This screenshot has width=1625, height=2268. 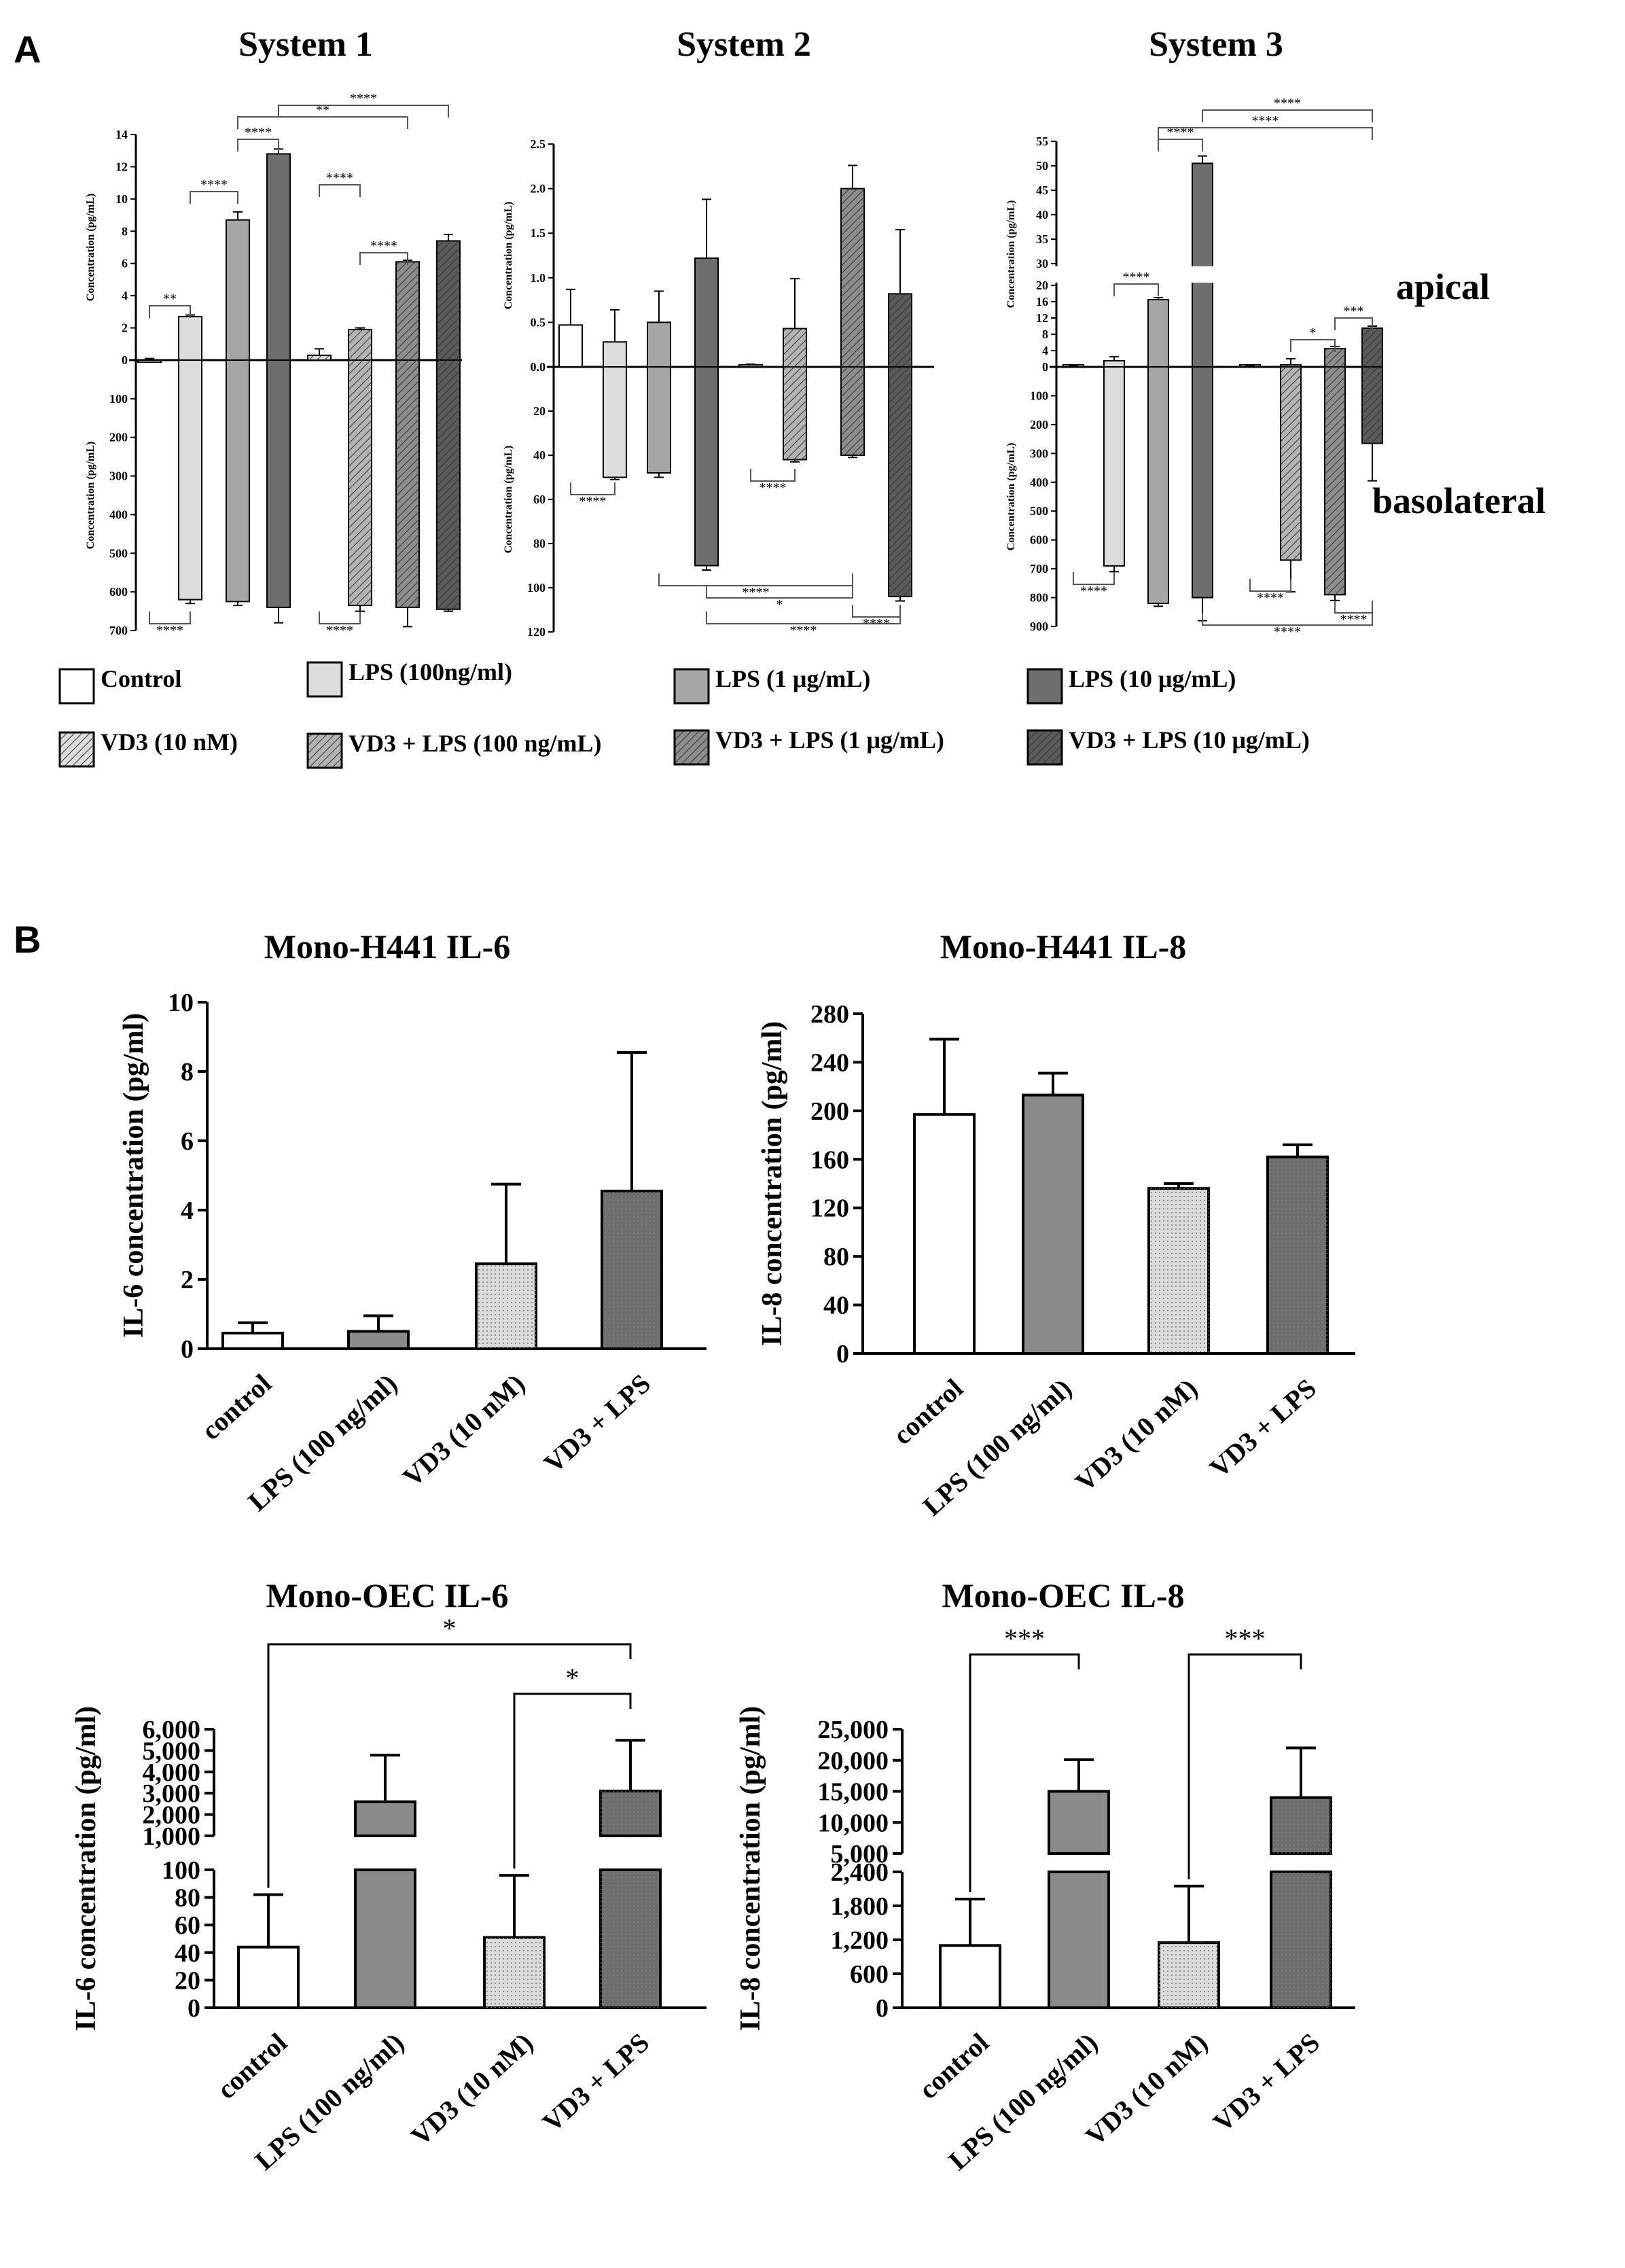 What do you see at coordinates (121, 166) in the screenshot?
I see `y-tick-label: 12` at bounding box center [121, 166].